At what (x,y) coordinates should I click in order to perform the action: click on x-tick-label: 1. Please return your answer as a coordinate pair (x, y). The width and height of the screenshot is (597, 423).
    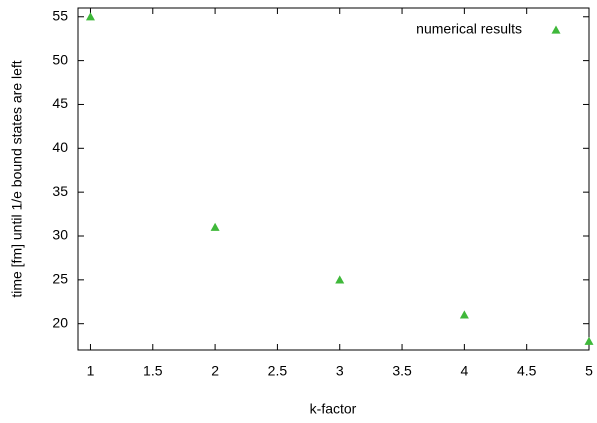
    Looking at the image, I should click on (91, 371).